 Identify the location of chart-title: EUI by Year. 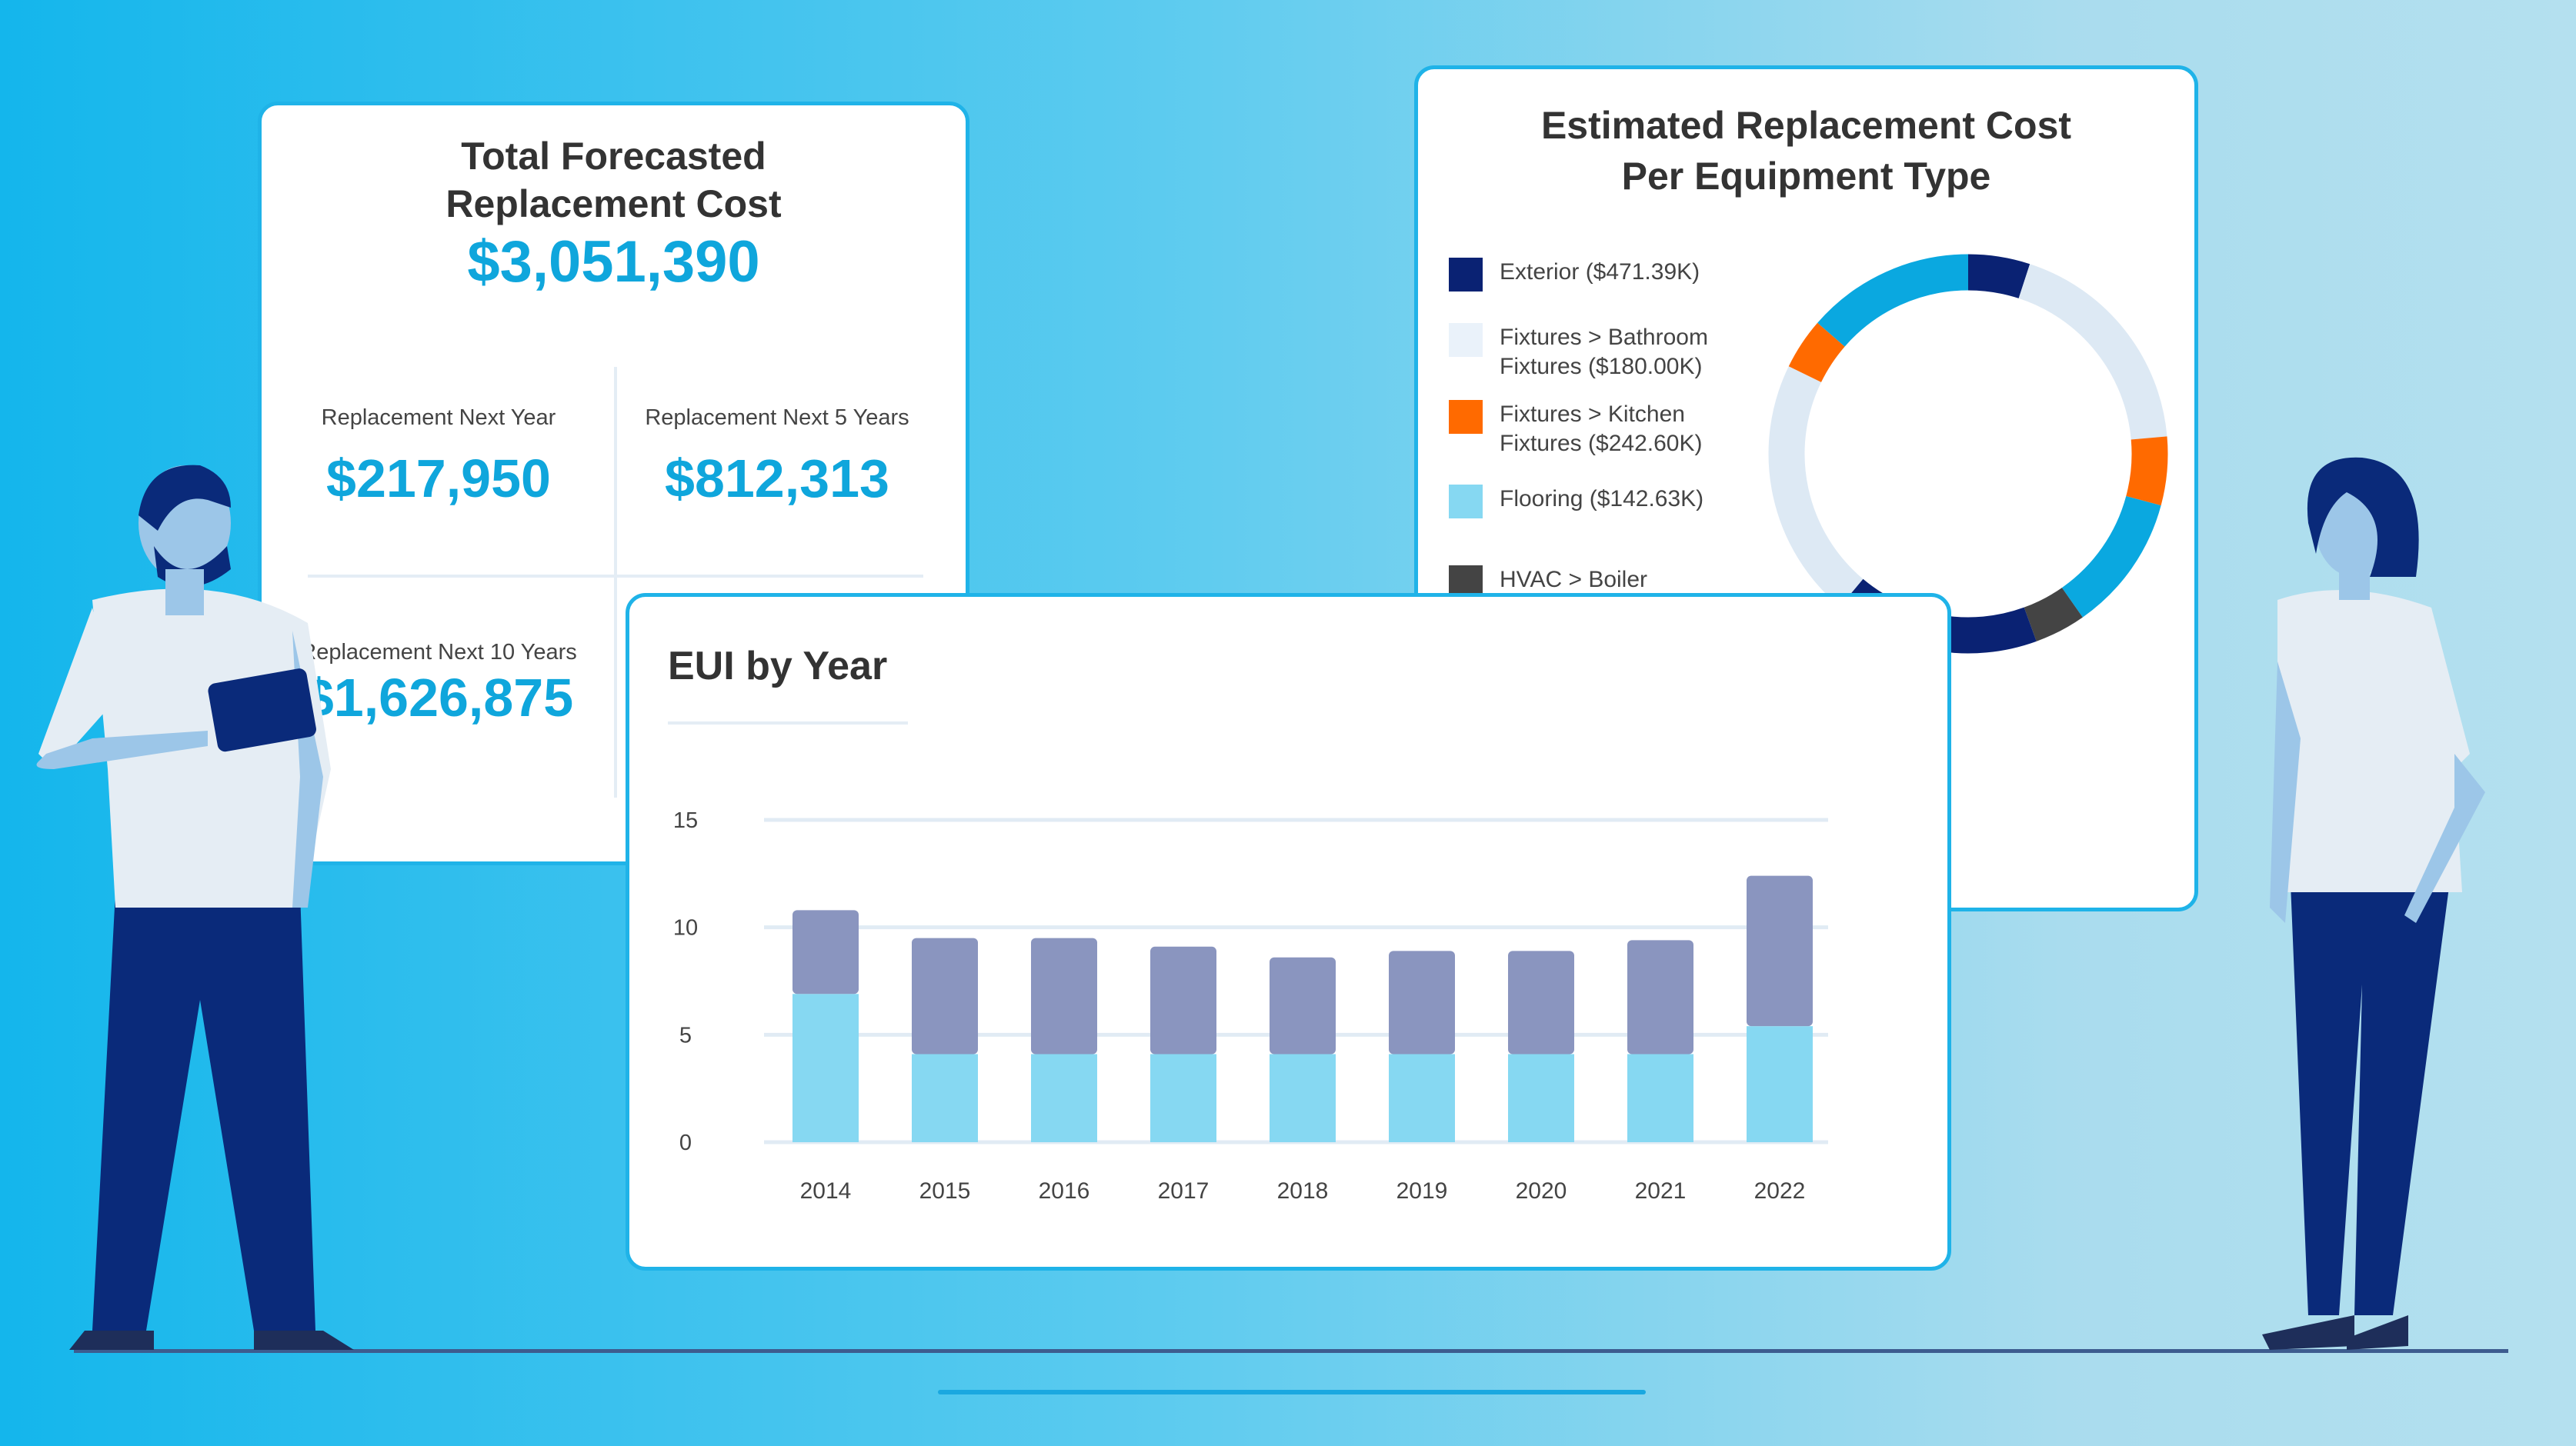
(778, 666).